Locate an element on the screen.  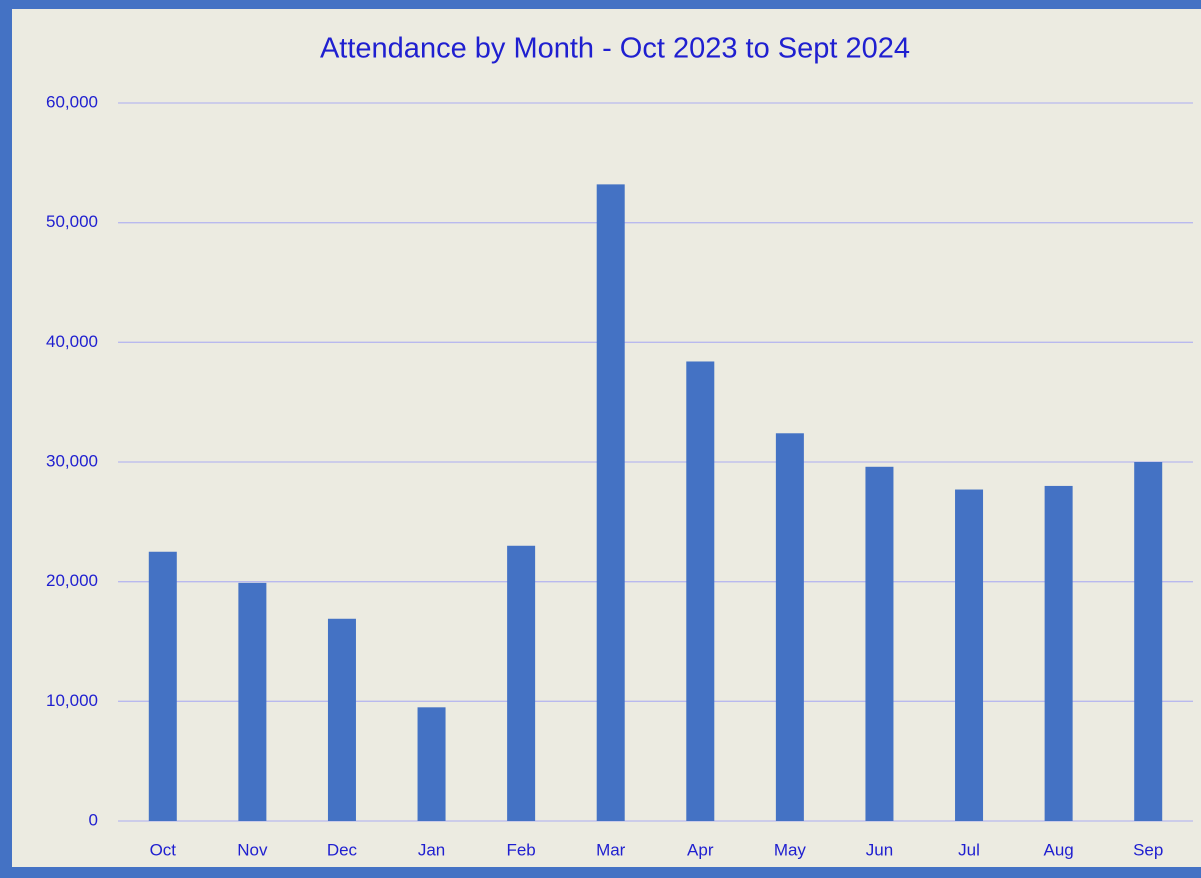
x-tick-label: Mar is located at coordinates (611, 849).